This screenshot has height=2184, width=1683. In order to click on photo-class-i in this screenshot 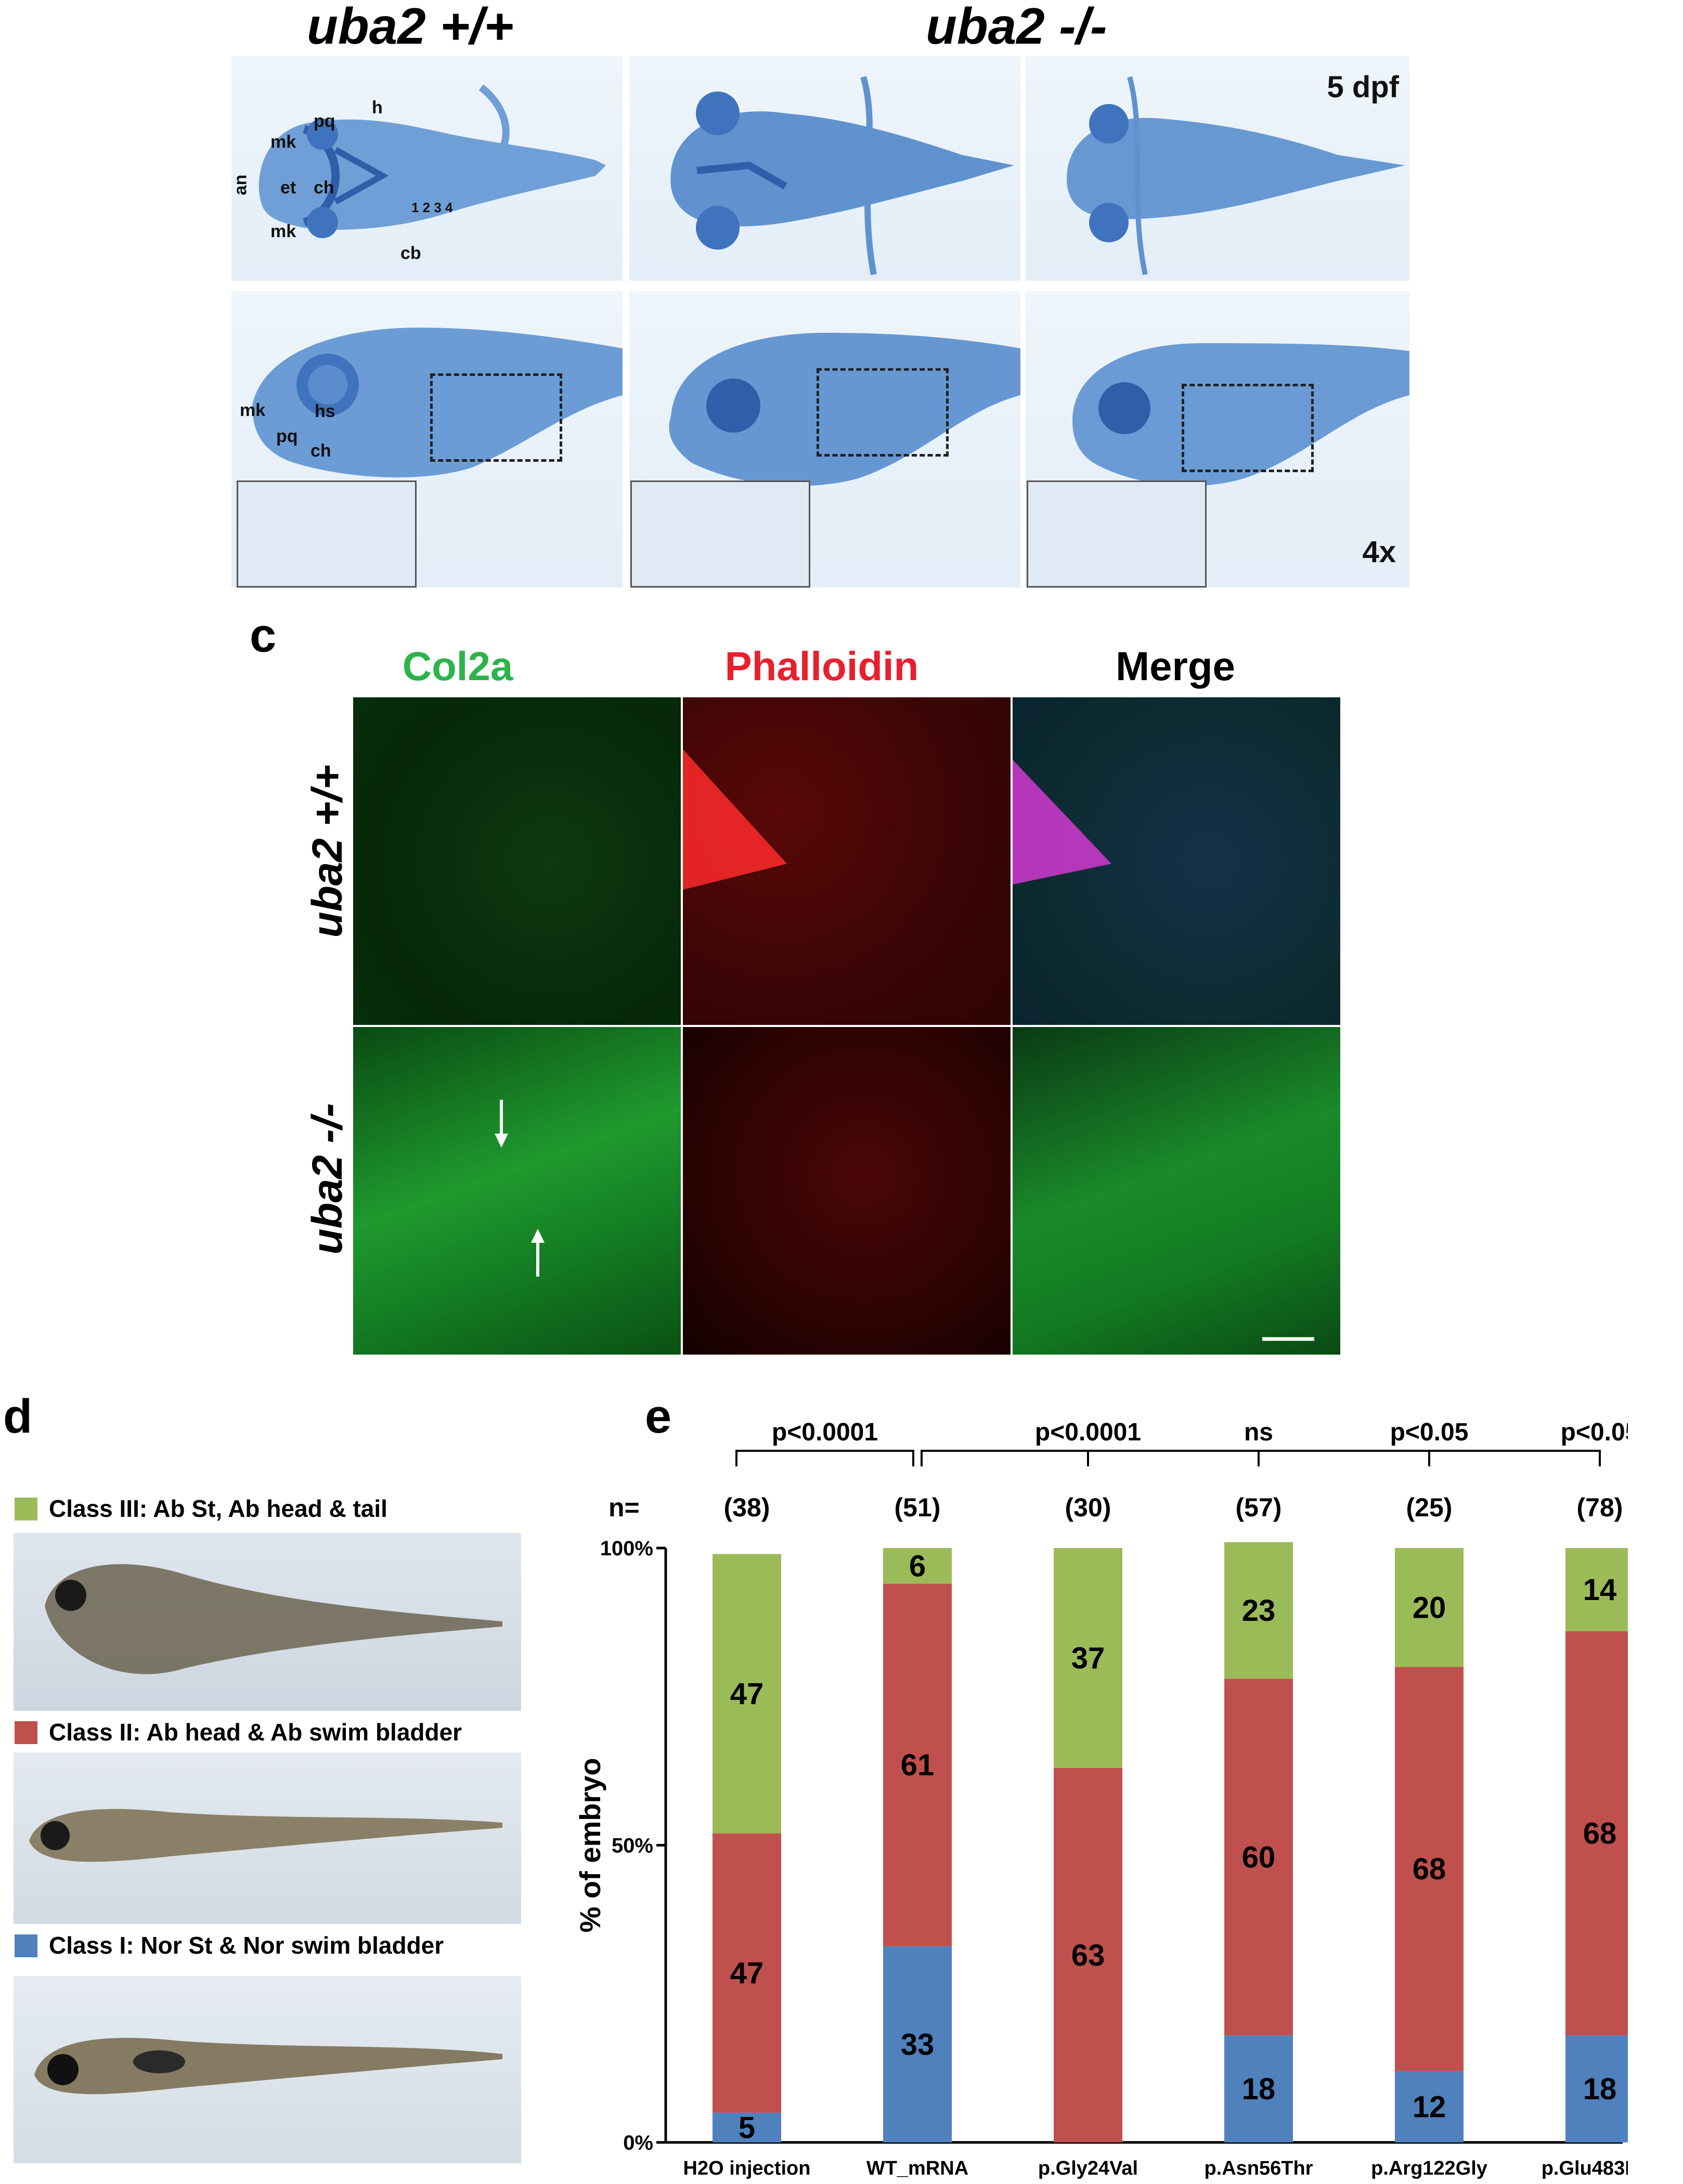, I will do `click(267, 2069)`.